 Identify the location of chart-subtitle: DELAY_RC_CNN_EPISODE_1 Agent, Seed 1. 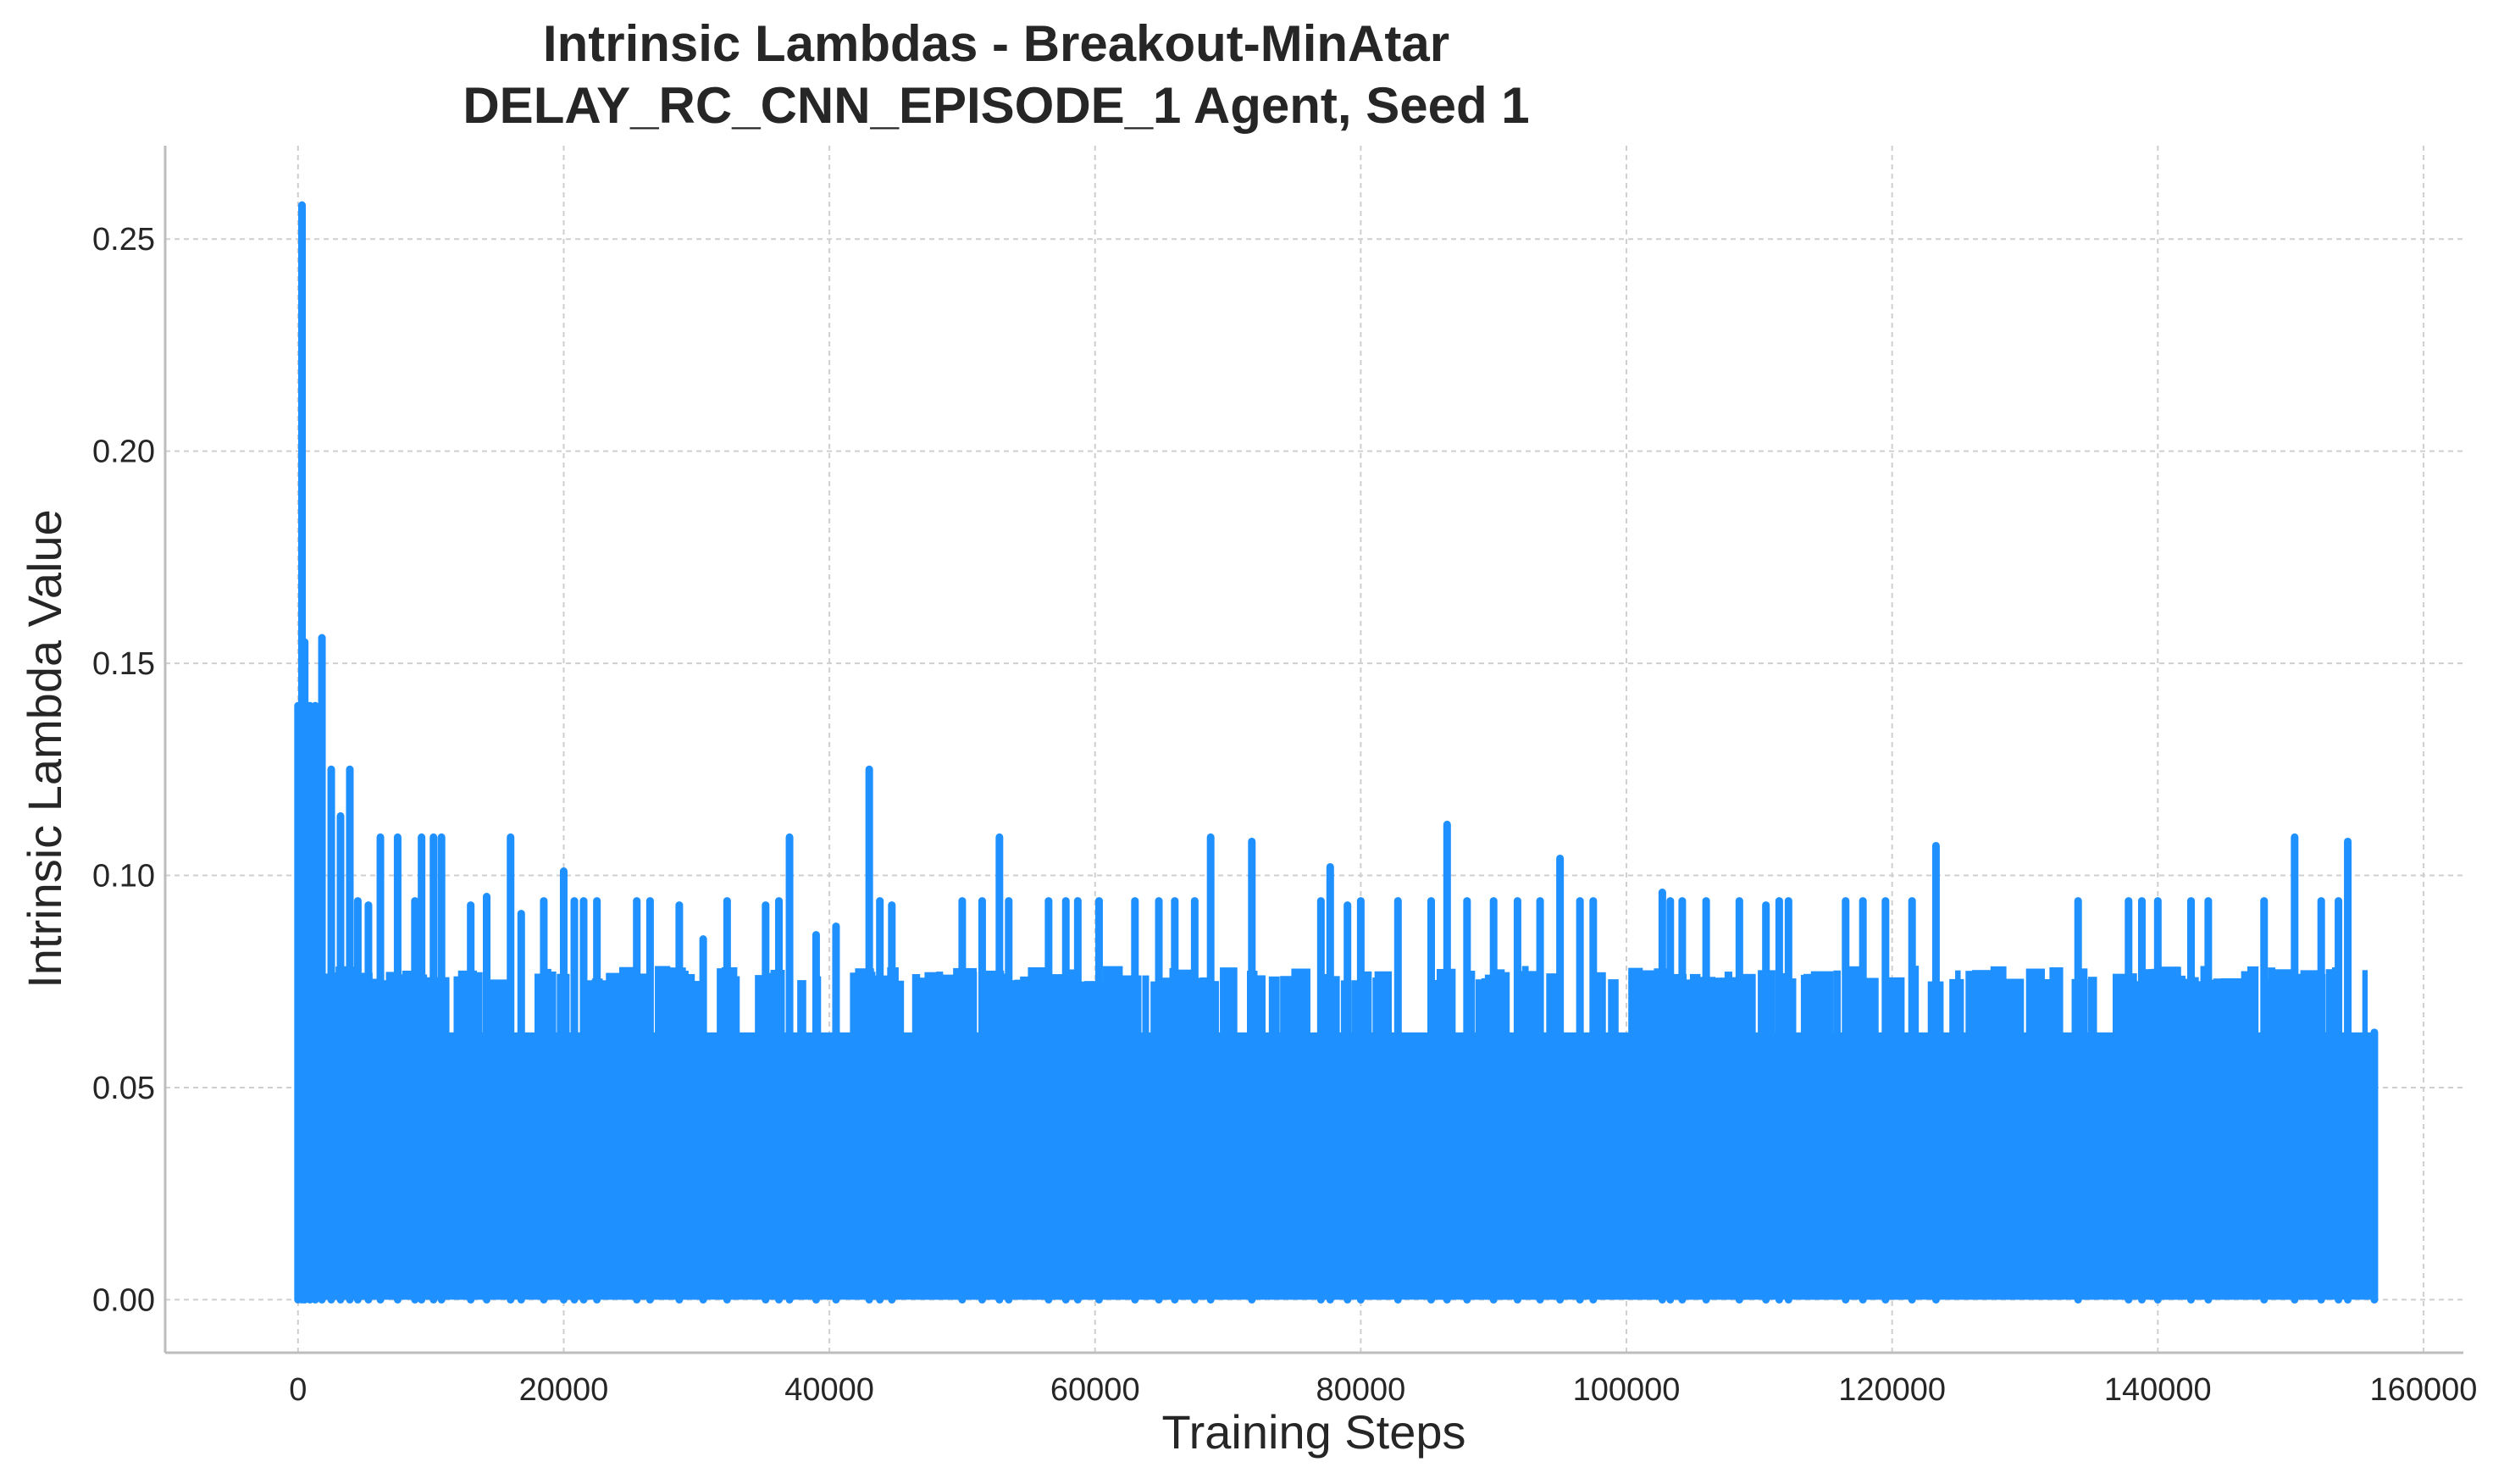
(996, 105).